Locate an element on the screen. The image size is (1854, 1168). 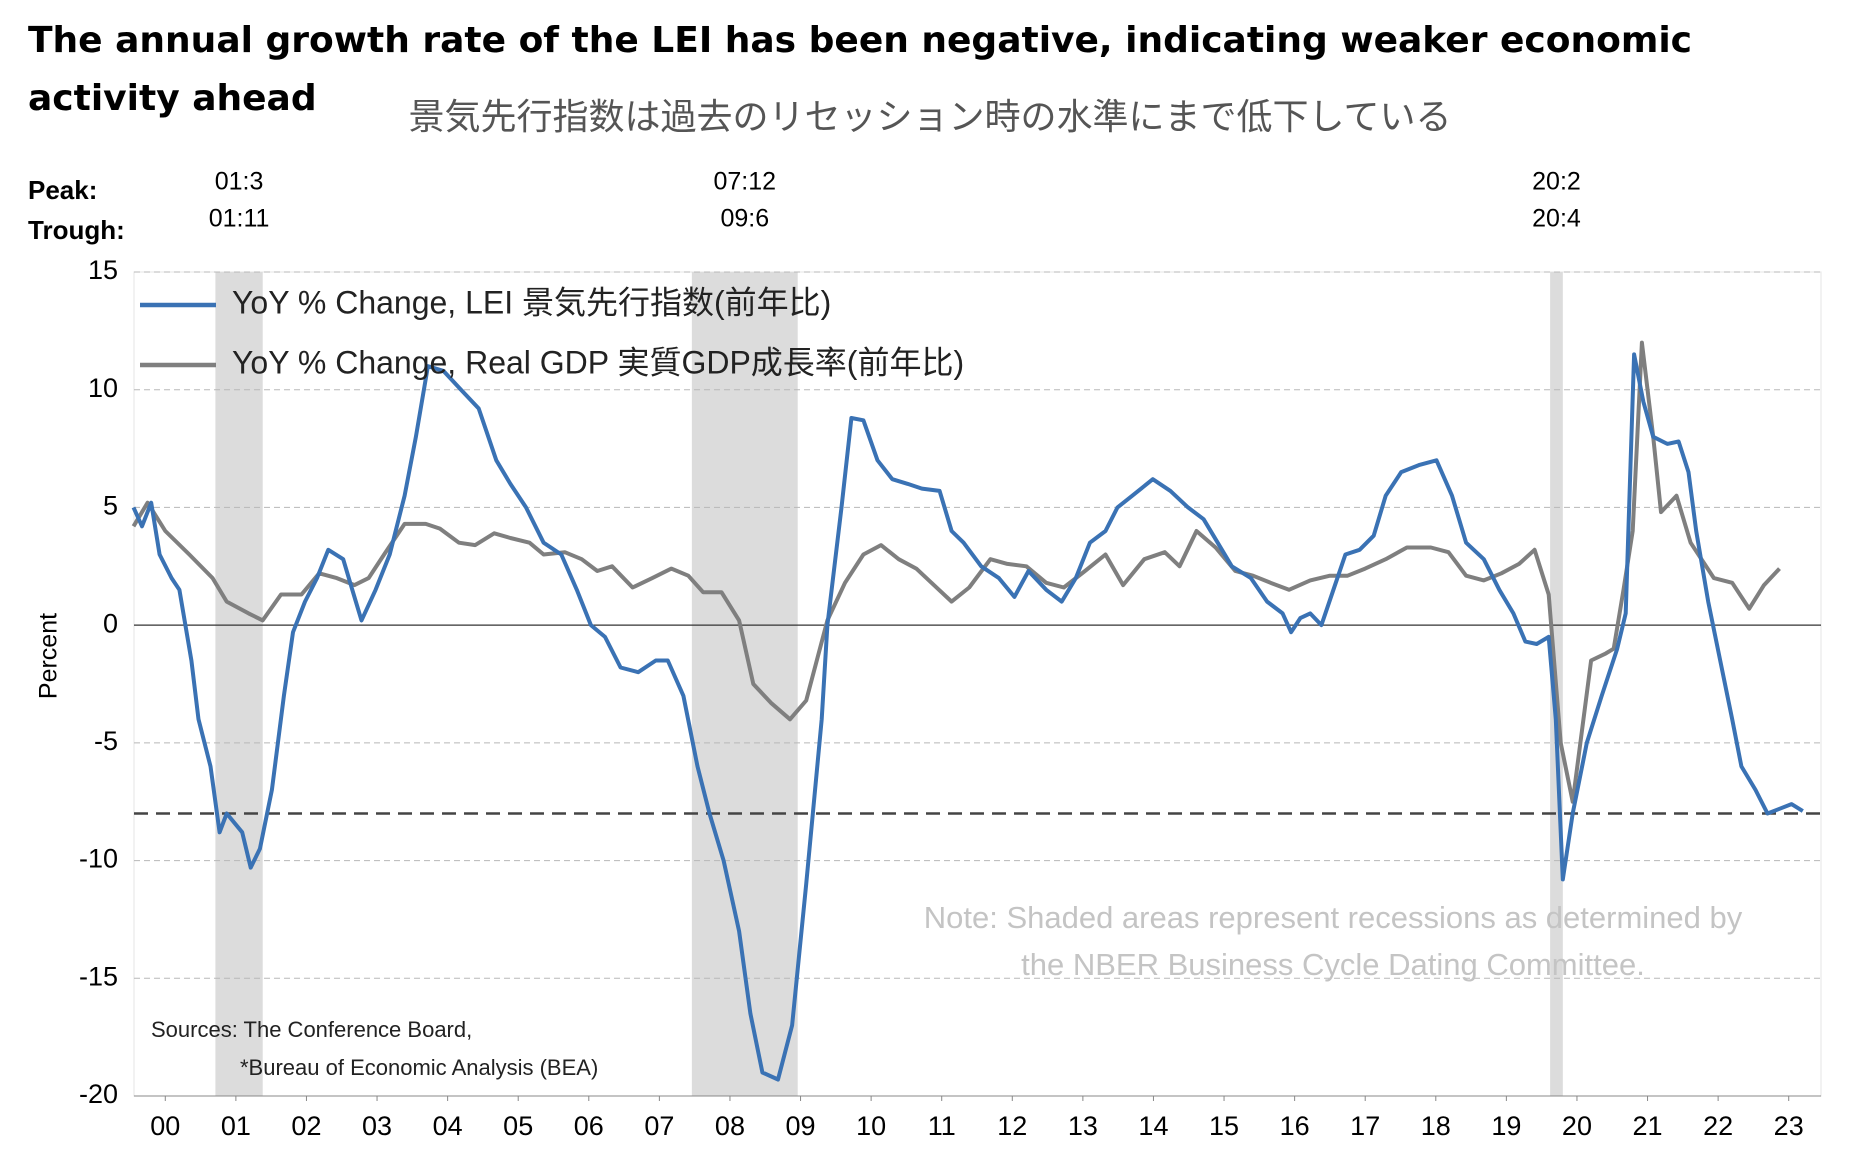
x-tick-label: 00 is located at coordinates (165, 1126).